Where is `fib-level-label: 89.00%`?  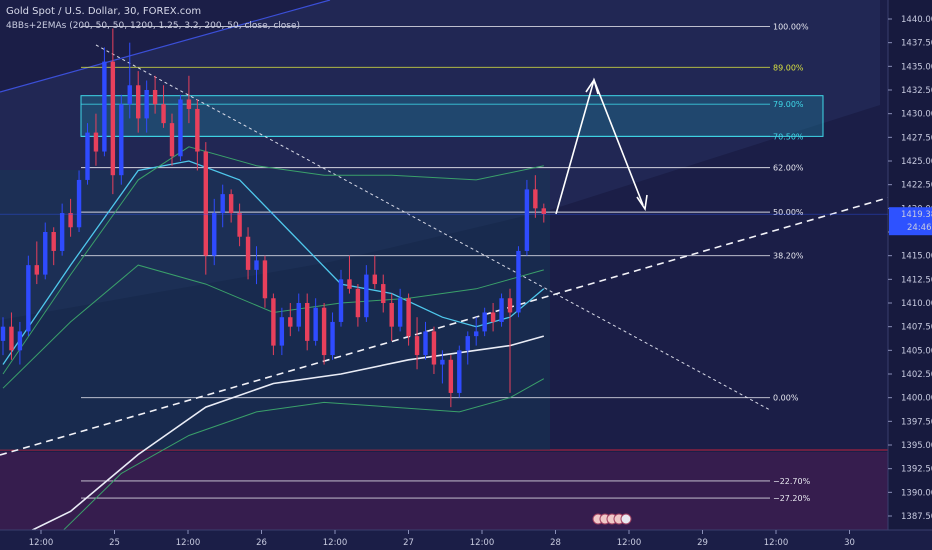
fib-level-label: 89.00% is located at coordinates (788, 67).